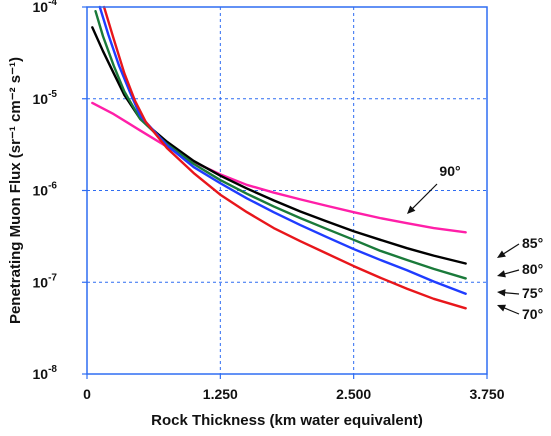  Describe the element at coordinates (287, 420) in the screenshot. I see `x-axis-label: Rock Thickness (km water equivalent)` at that location.